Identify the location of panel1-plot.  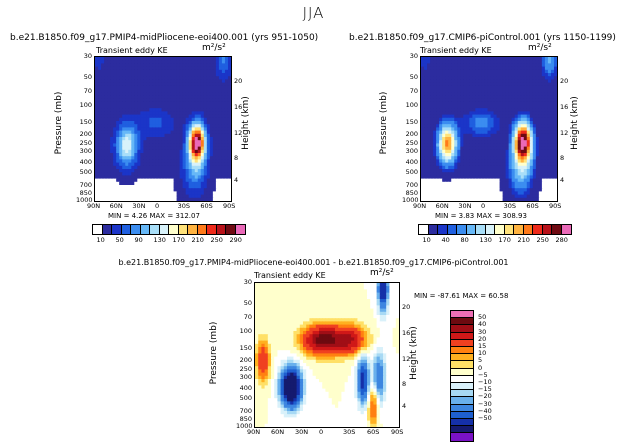
(163, 129).